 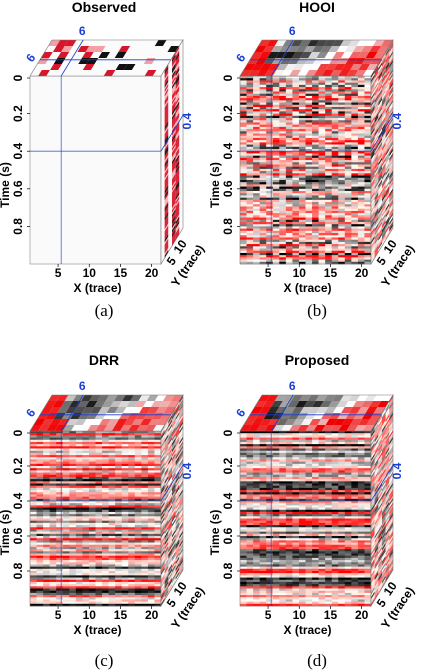 I want to click on time-slice-side-line, so click(x=382, y=133).